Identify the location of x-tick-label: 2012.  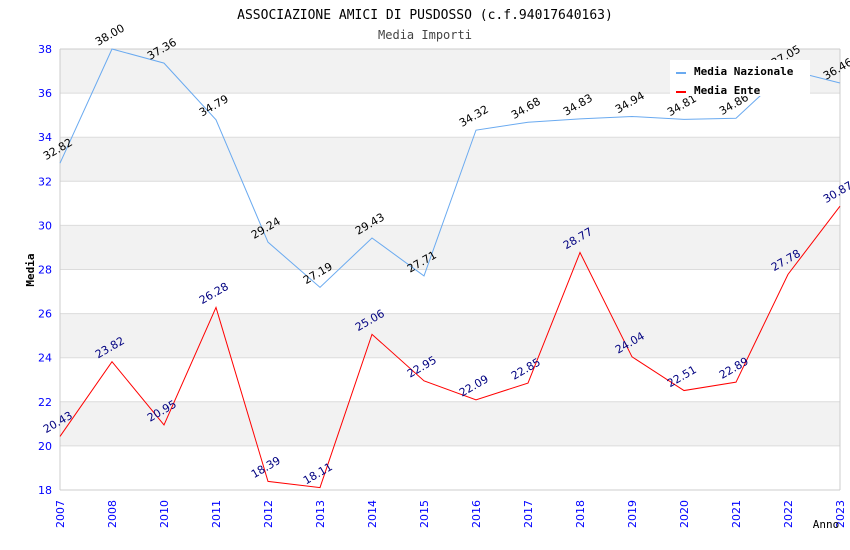
(268, 514).